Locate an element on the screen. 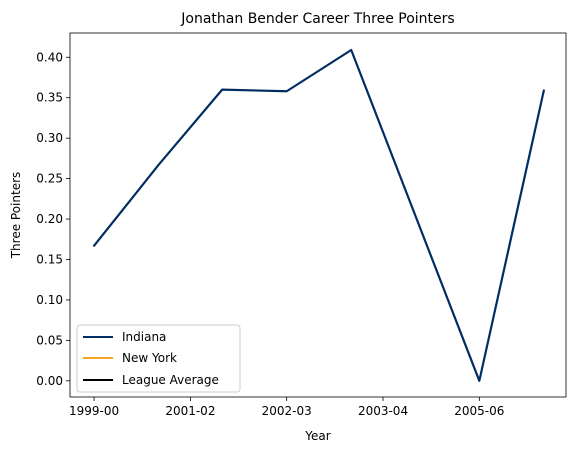  legend-box is located at coordinates (158, 358).